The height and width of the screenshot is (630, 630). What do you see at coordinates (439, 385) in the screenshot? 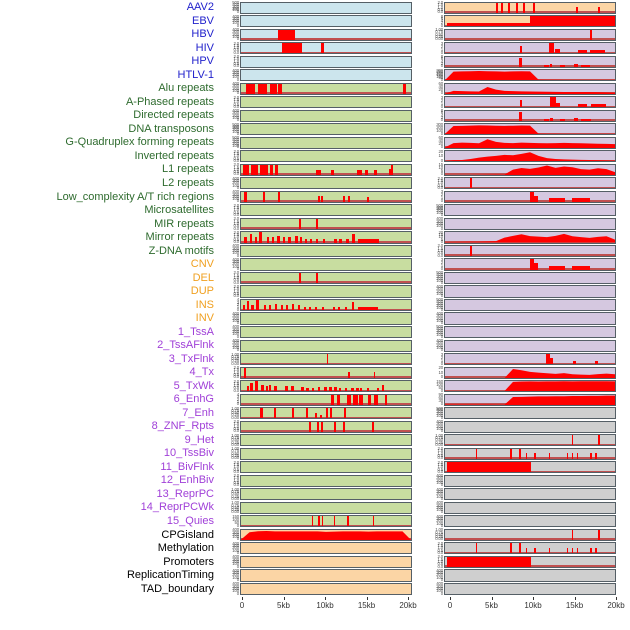
I see `right-y-axis: 150 100 50 0` at bounding box center [439, 385].